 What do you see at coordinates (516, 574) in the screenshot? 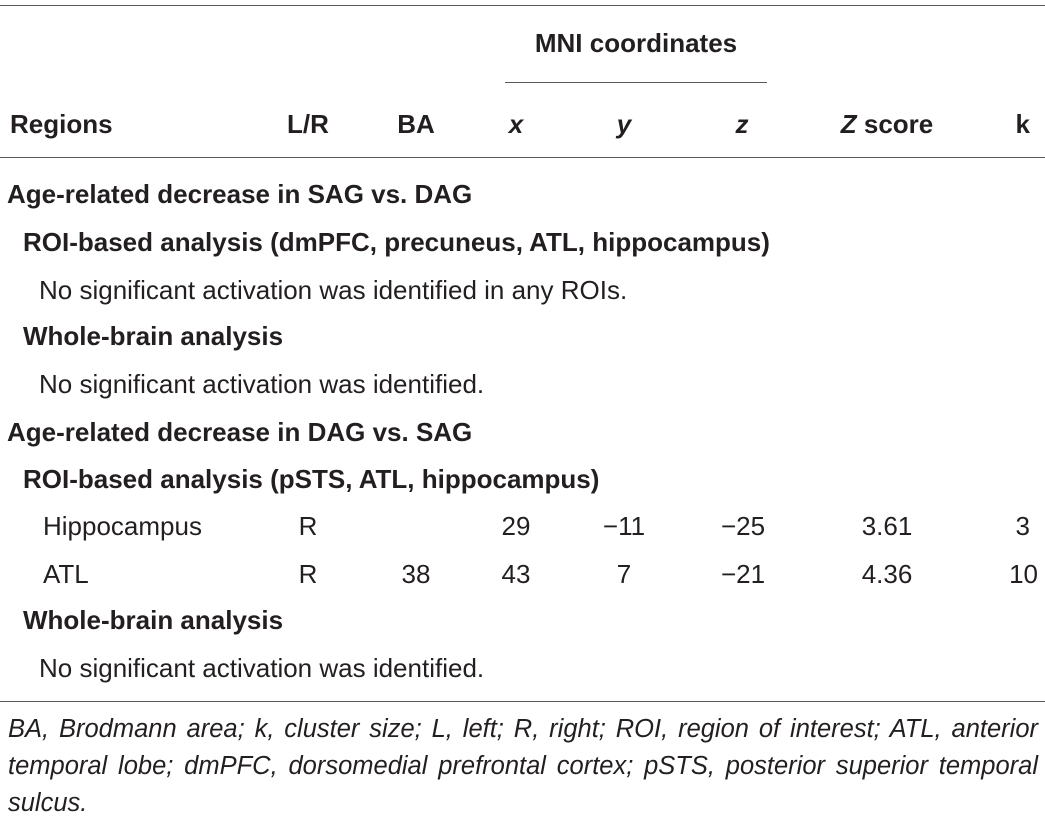
I see `cell-x: 43` at bounding box center [516, 574].